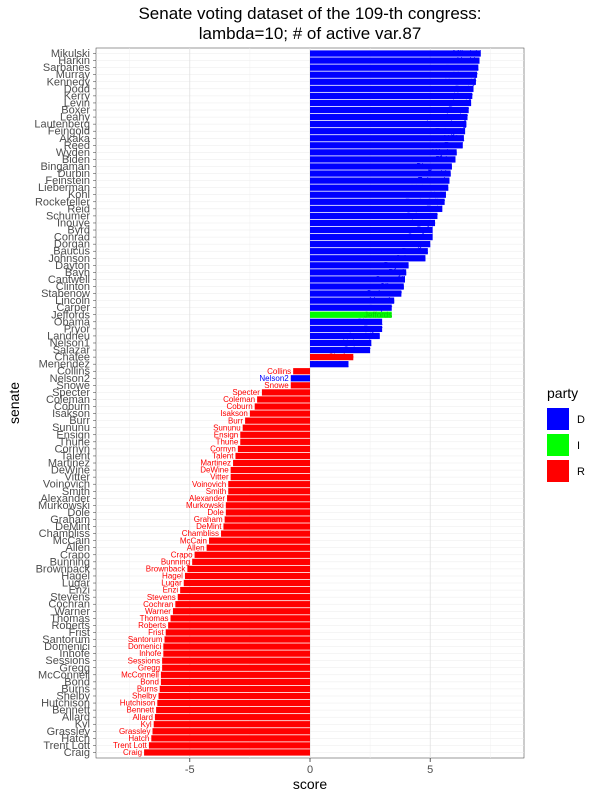  I want to click on bar-label: Collins, so click(279, 371).